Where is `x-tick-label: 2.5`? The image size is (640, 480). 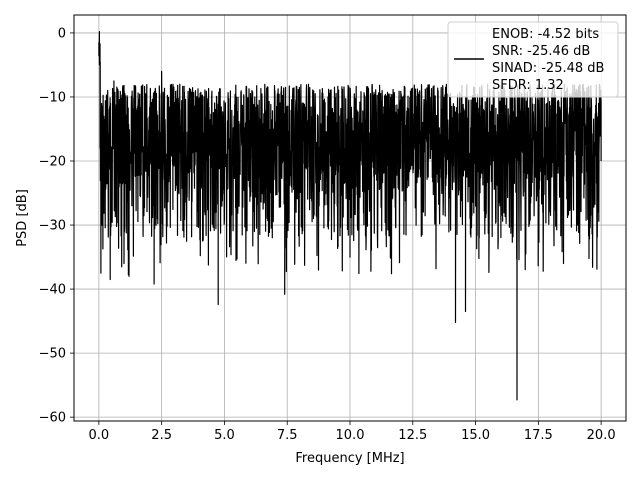
x-tick-label: 2.5 is located at coordinates (161, 435).